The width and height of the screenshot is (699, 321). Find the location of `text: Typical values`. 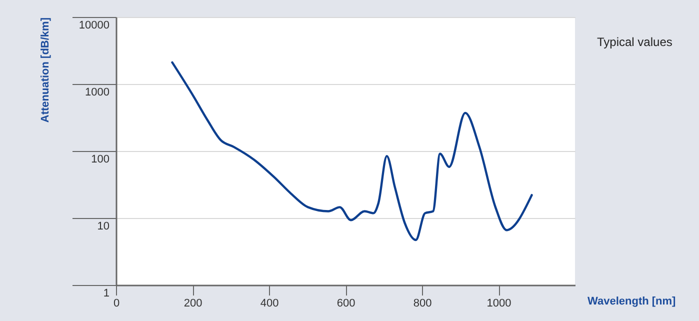

text: Typical values is located at coordinates (634, 42).